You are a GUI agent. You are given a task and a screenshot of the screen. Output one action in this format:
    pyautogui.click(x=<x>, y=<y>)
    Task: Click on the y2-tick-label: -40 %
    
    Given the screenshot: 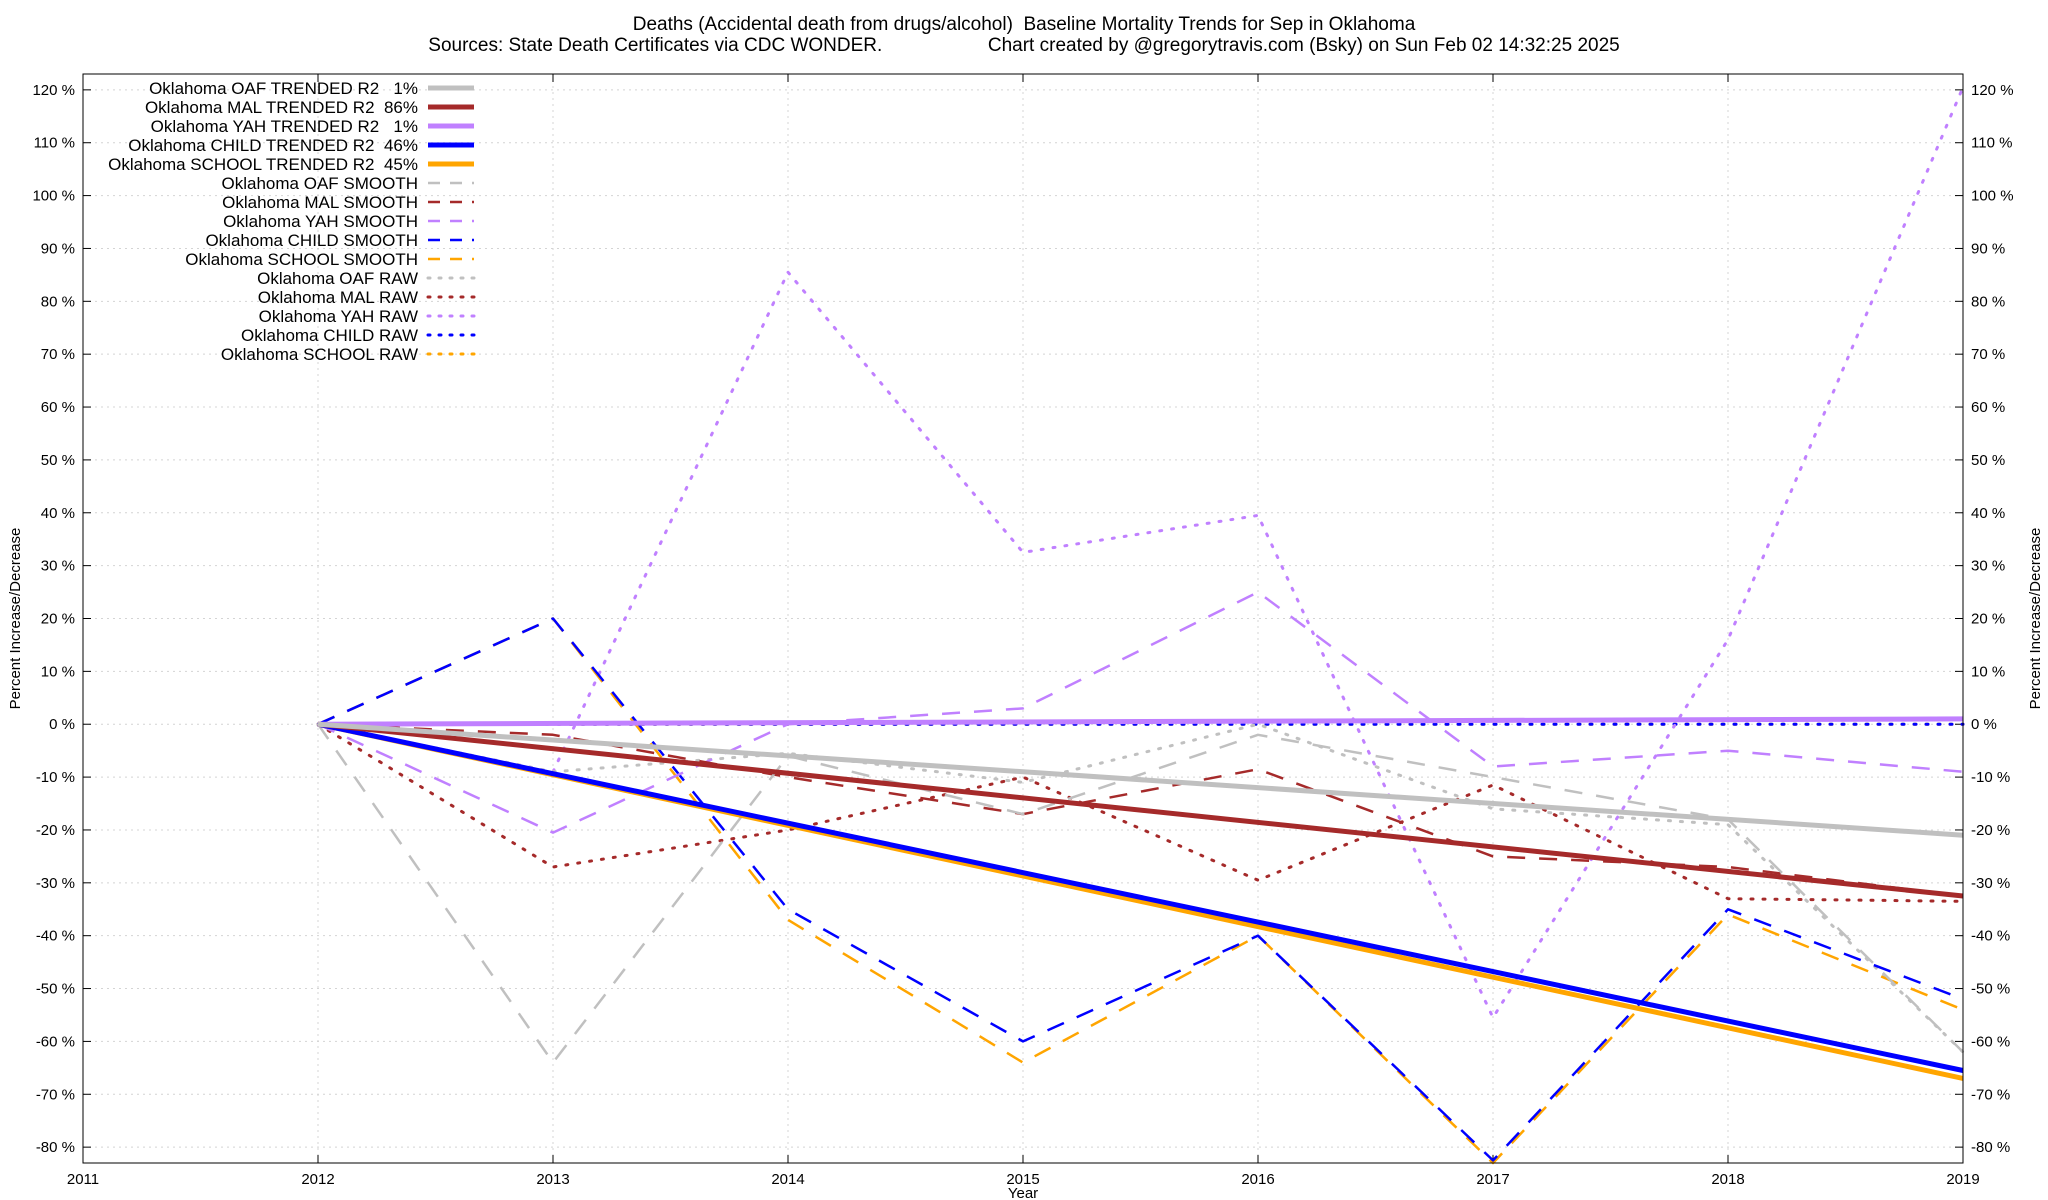 What is the action you would take?
    pyautogui.click(x=1990, y=936)
    